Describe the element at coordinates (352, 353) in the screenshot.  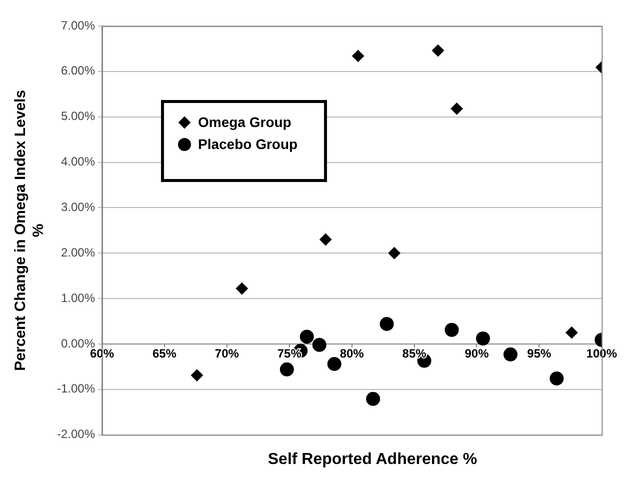
I see `x-tick-label: 80%` at that location.